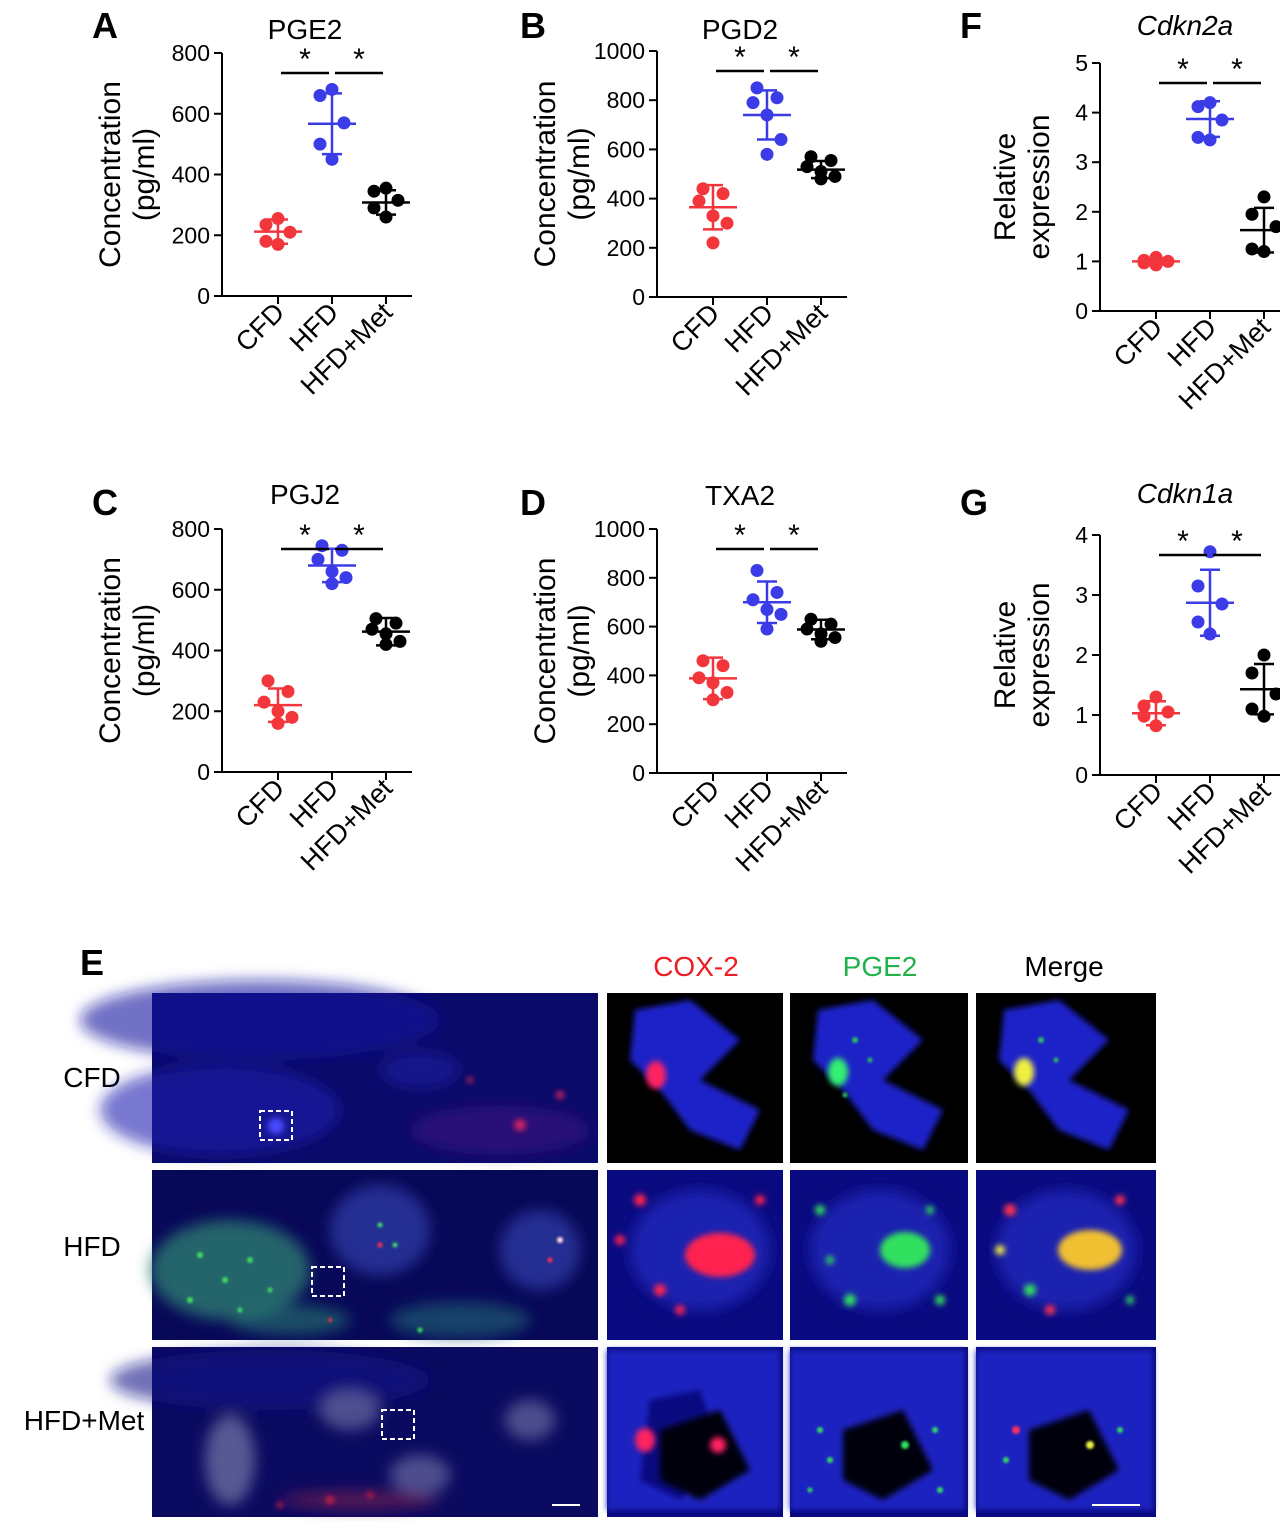 This screenshot has width=1280, height=1522. I want to click on zoom-cfd-merge, so click(1066, 1078).